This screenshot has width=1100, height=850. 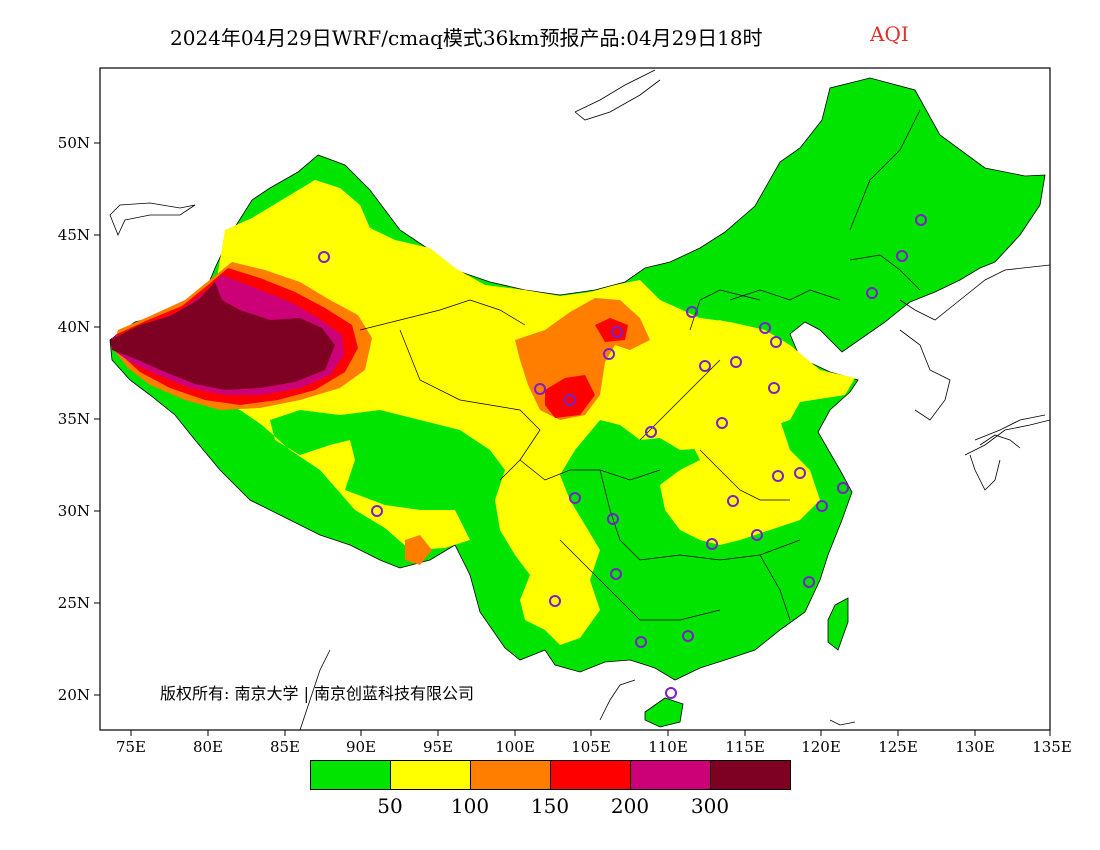 I want to click on x-tick-label: 95E, so click(x=438, y=747).